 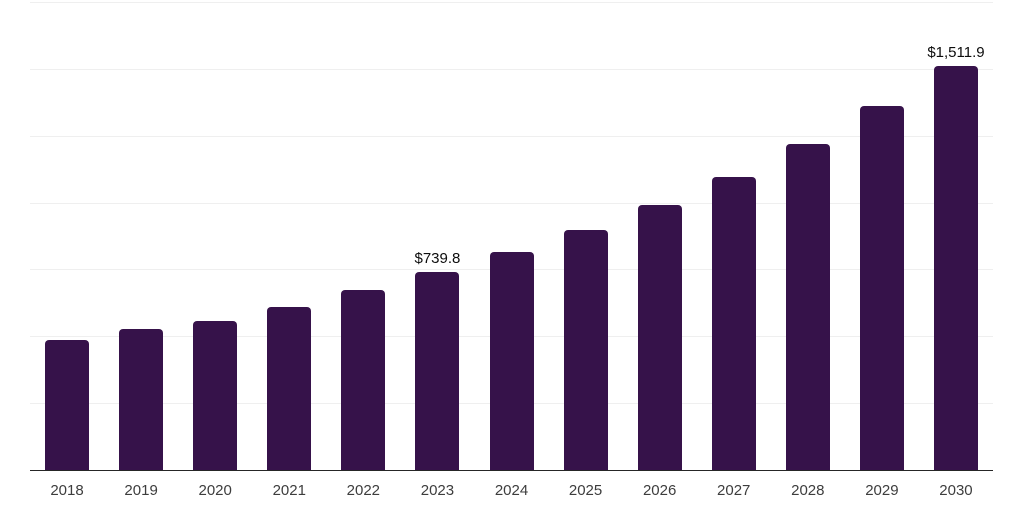 I want to click on x-tick-label-2024: 2024, so click(x=511, y=490).